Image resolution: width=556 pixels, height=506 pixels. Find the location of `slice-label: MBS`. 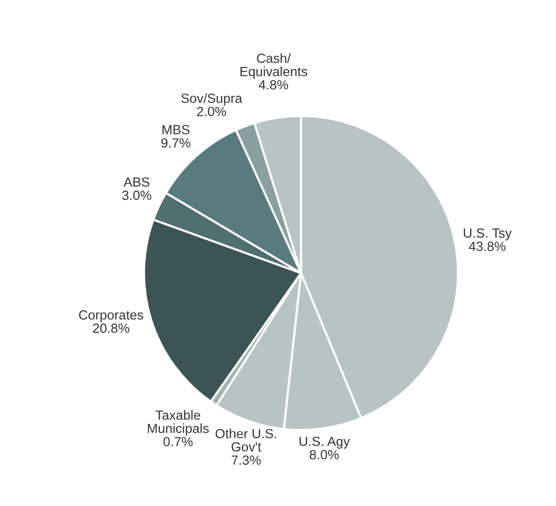

slice-label: MBS is located at coordinates (176, 129).